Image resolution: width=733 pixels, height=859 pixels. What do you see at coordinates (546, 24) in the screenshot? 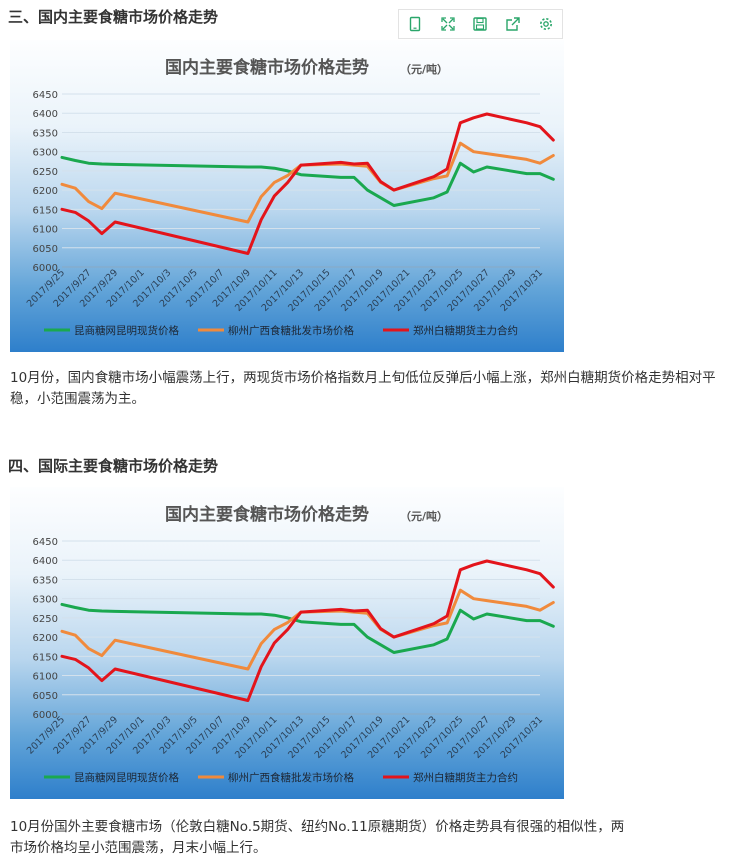
I see `settings-icon` at bounding box center [546, 24].